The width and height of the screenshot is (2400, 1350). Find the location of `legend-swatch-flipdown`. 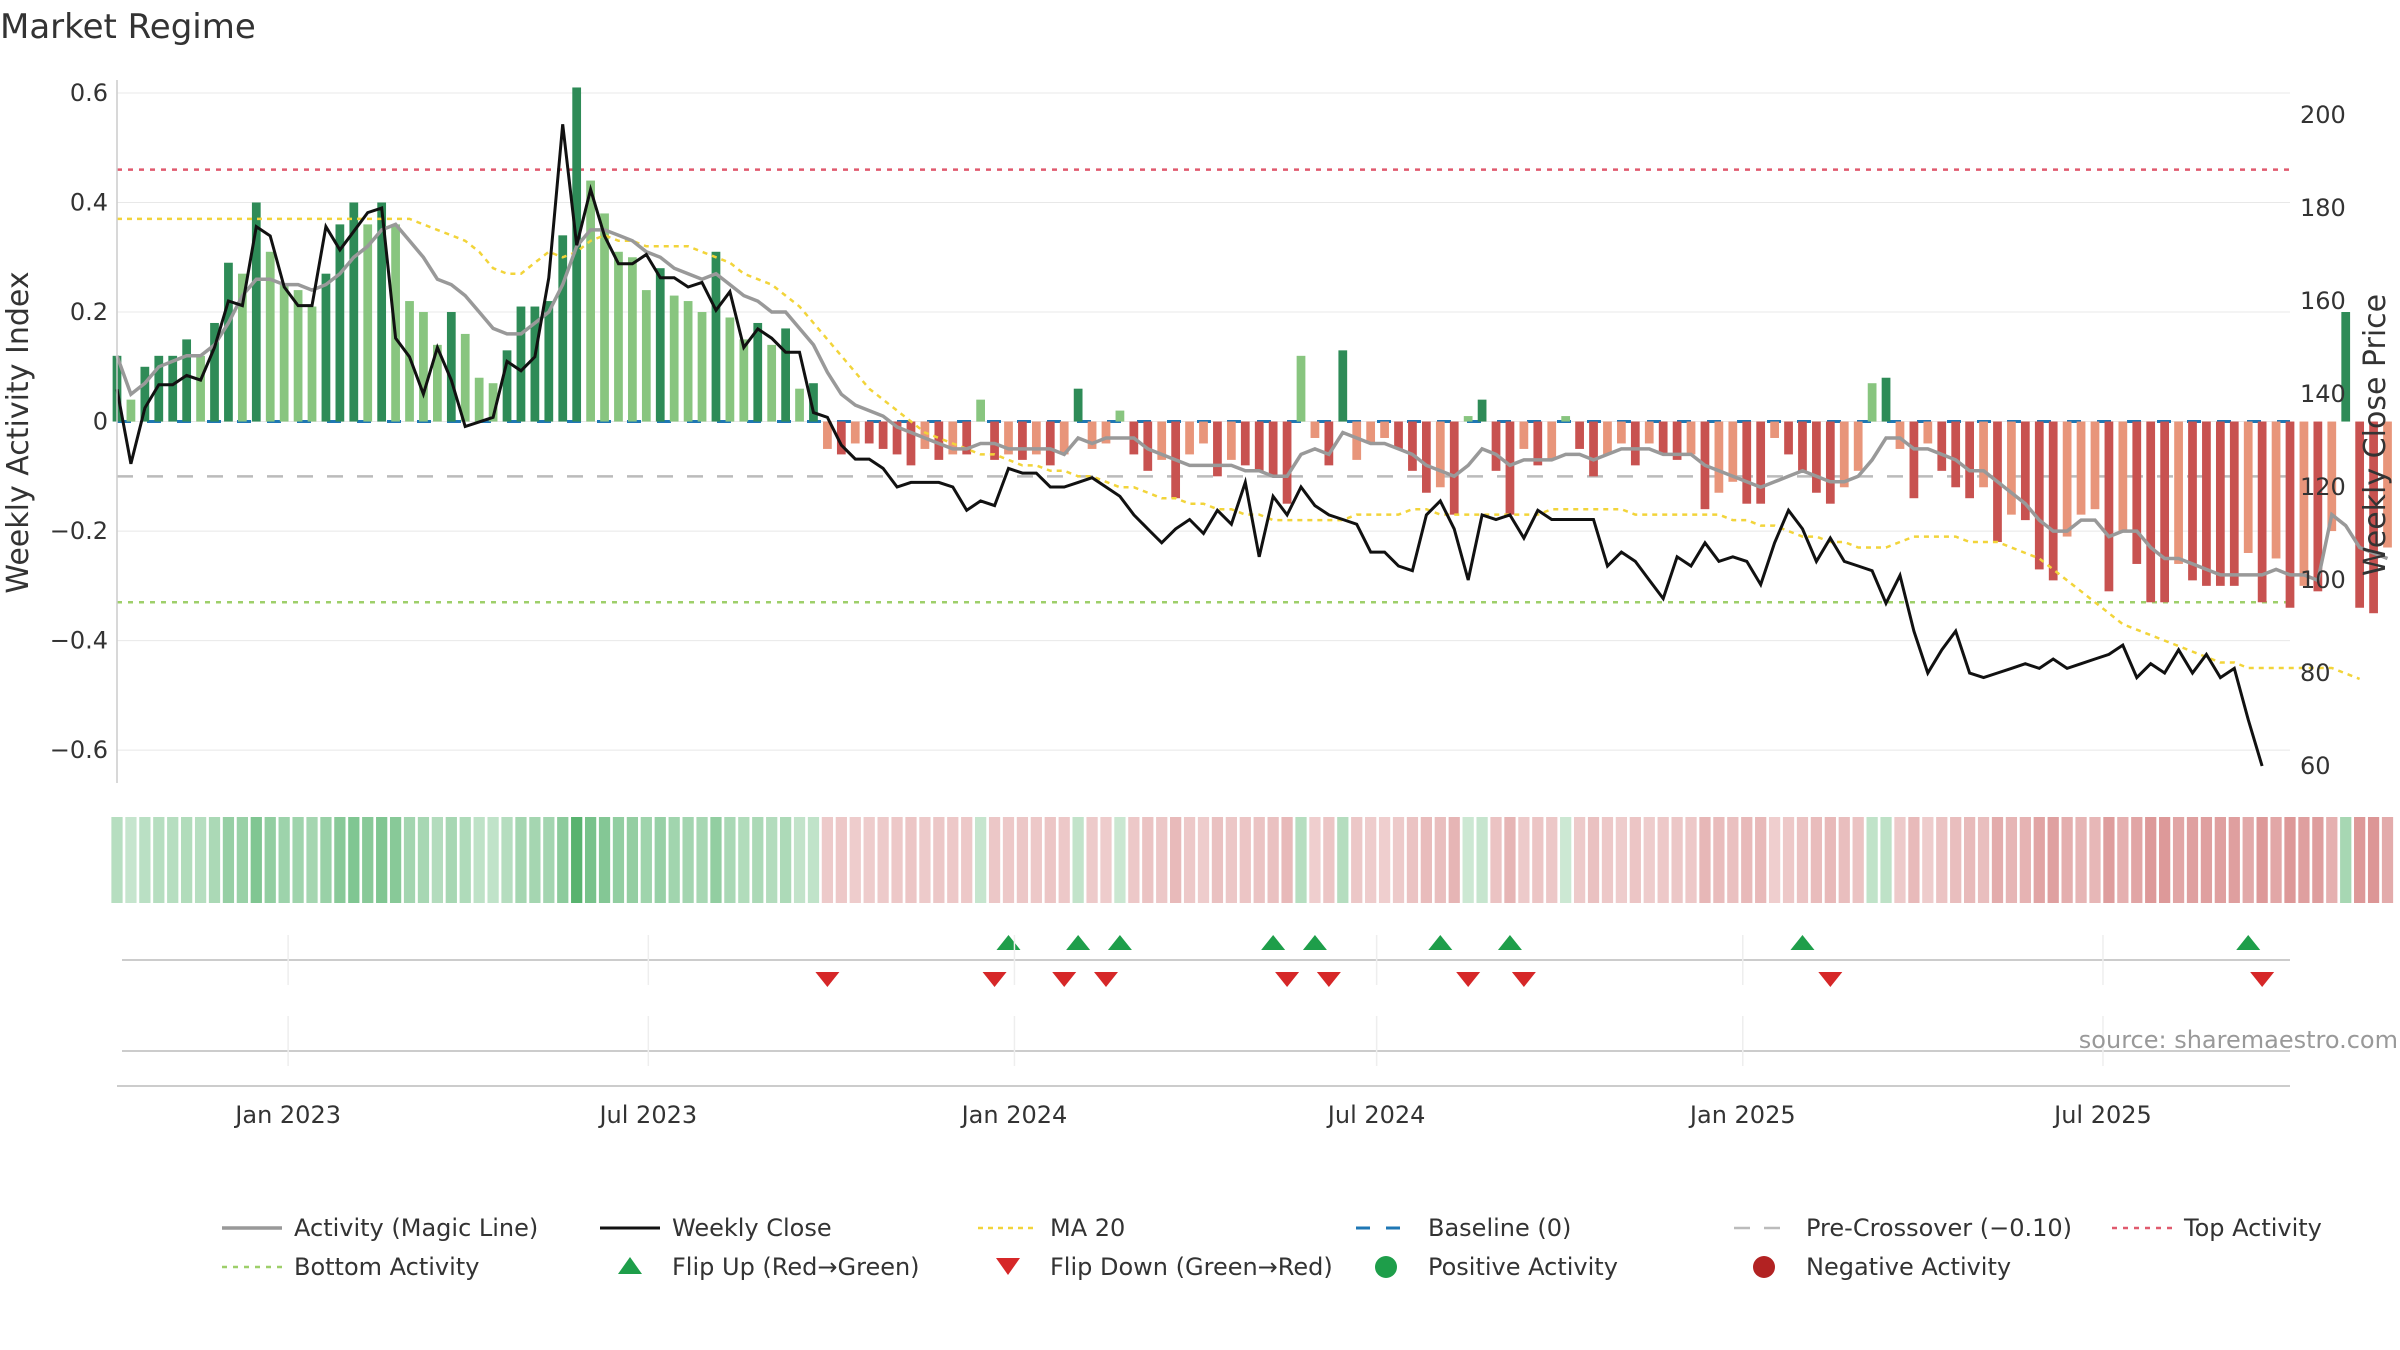

legend-swatch-flipdown is located at coordinates (1008, 1266).